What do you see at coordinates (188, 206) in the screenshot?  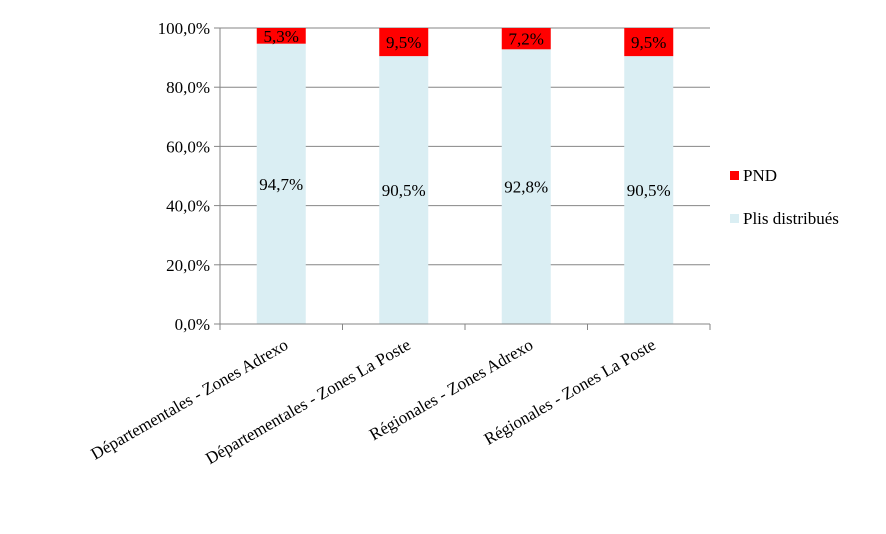 I see `y-tick-label: 40,0%` at bounding box center [188, 206].